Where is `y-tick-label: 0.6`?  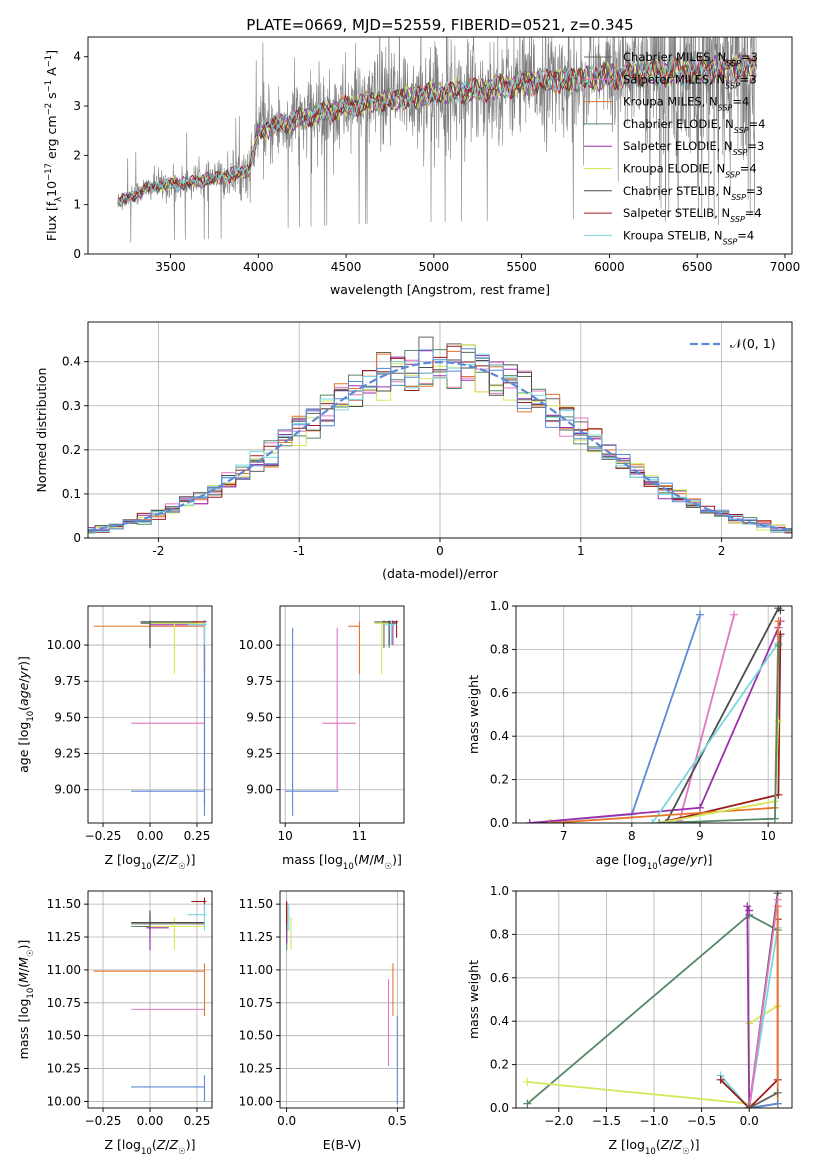
y-tick-label: 0.6 is located at coordinates (499, 978).